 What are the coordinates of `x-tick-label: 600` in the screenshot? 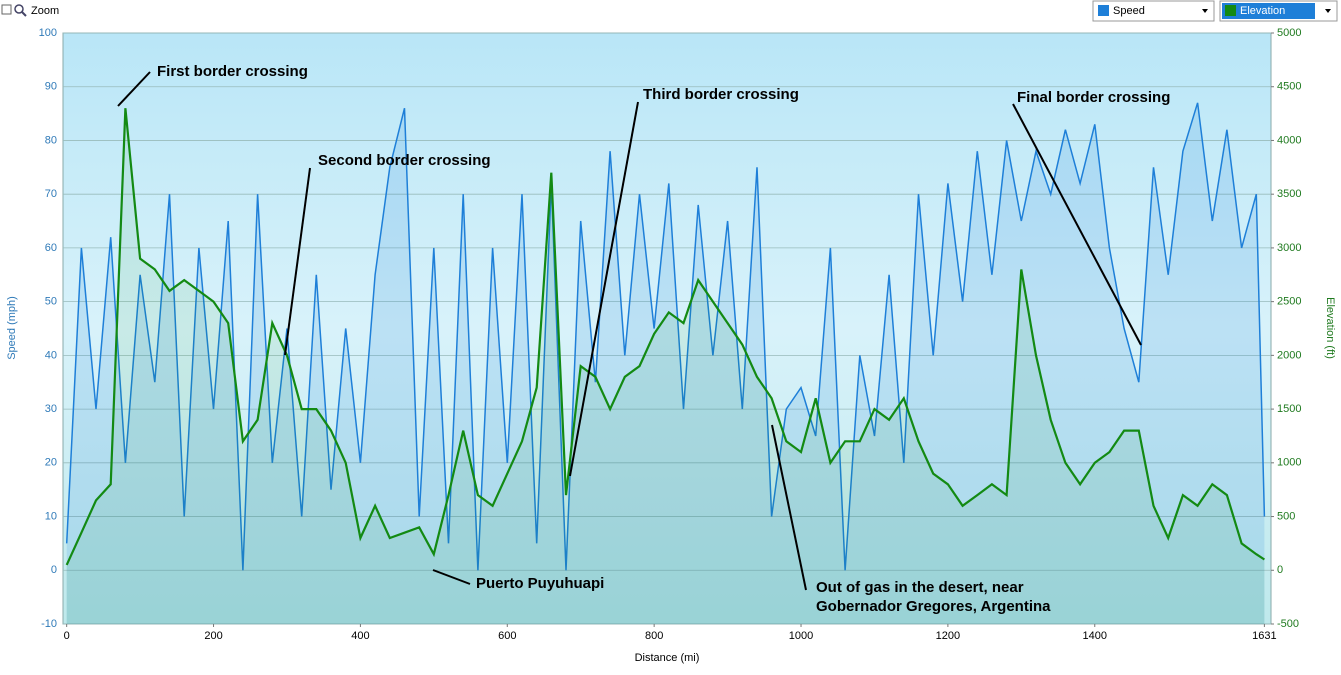 It's located at (507, 636).